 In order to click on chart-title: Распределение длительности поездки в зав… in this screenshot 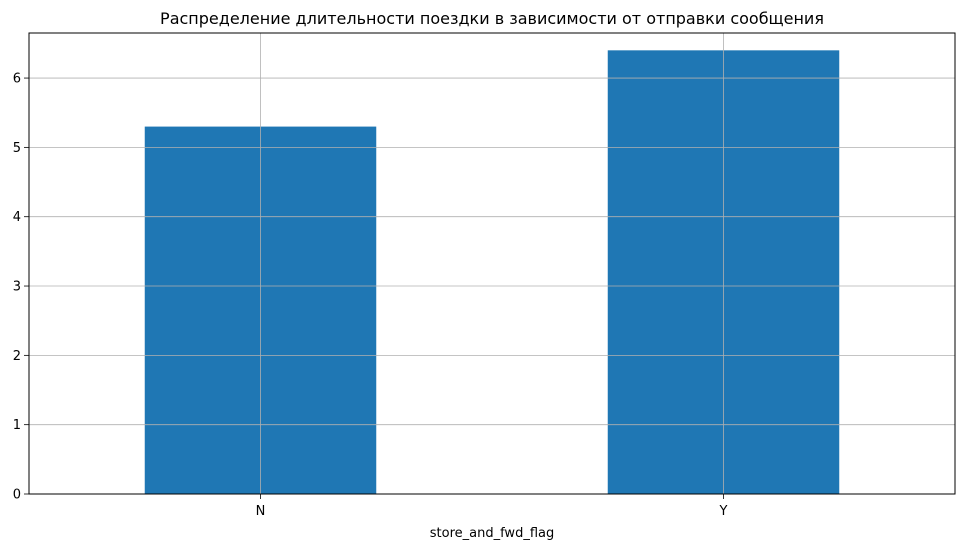, I will do `click(492, 18)`.